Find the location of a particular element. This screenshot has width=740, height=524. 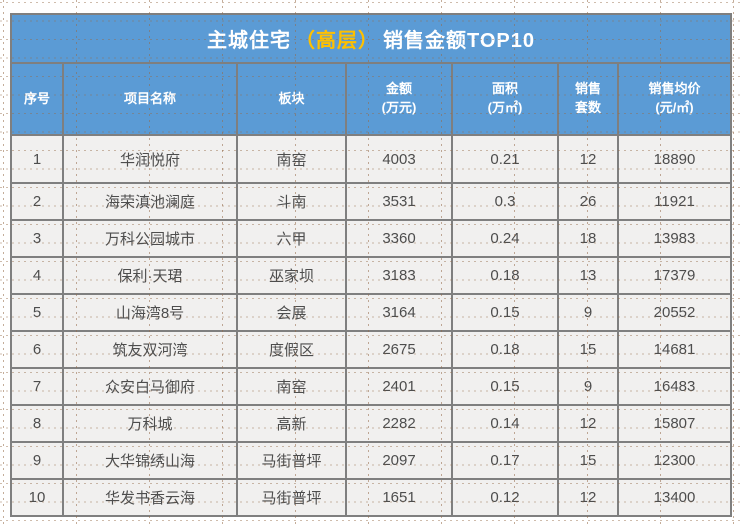

cell-rank: 6 is located at coordinates (37, 349).